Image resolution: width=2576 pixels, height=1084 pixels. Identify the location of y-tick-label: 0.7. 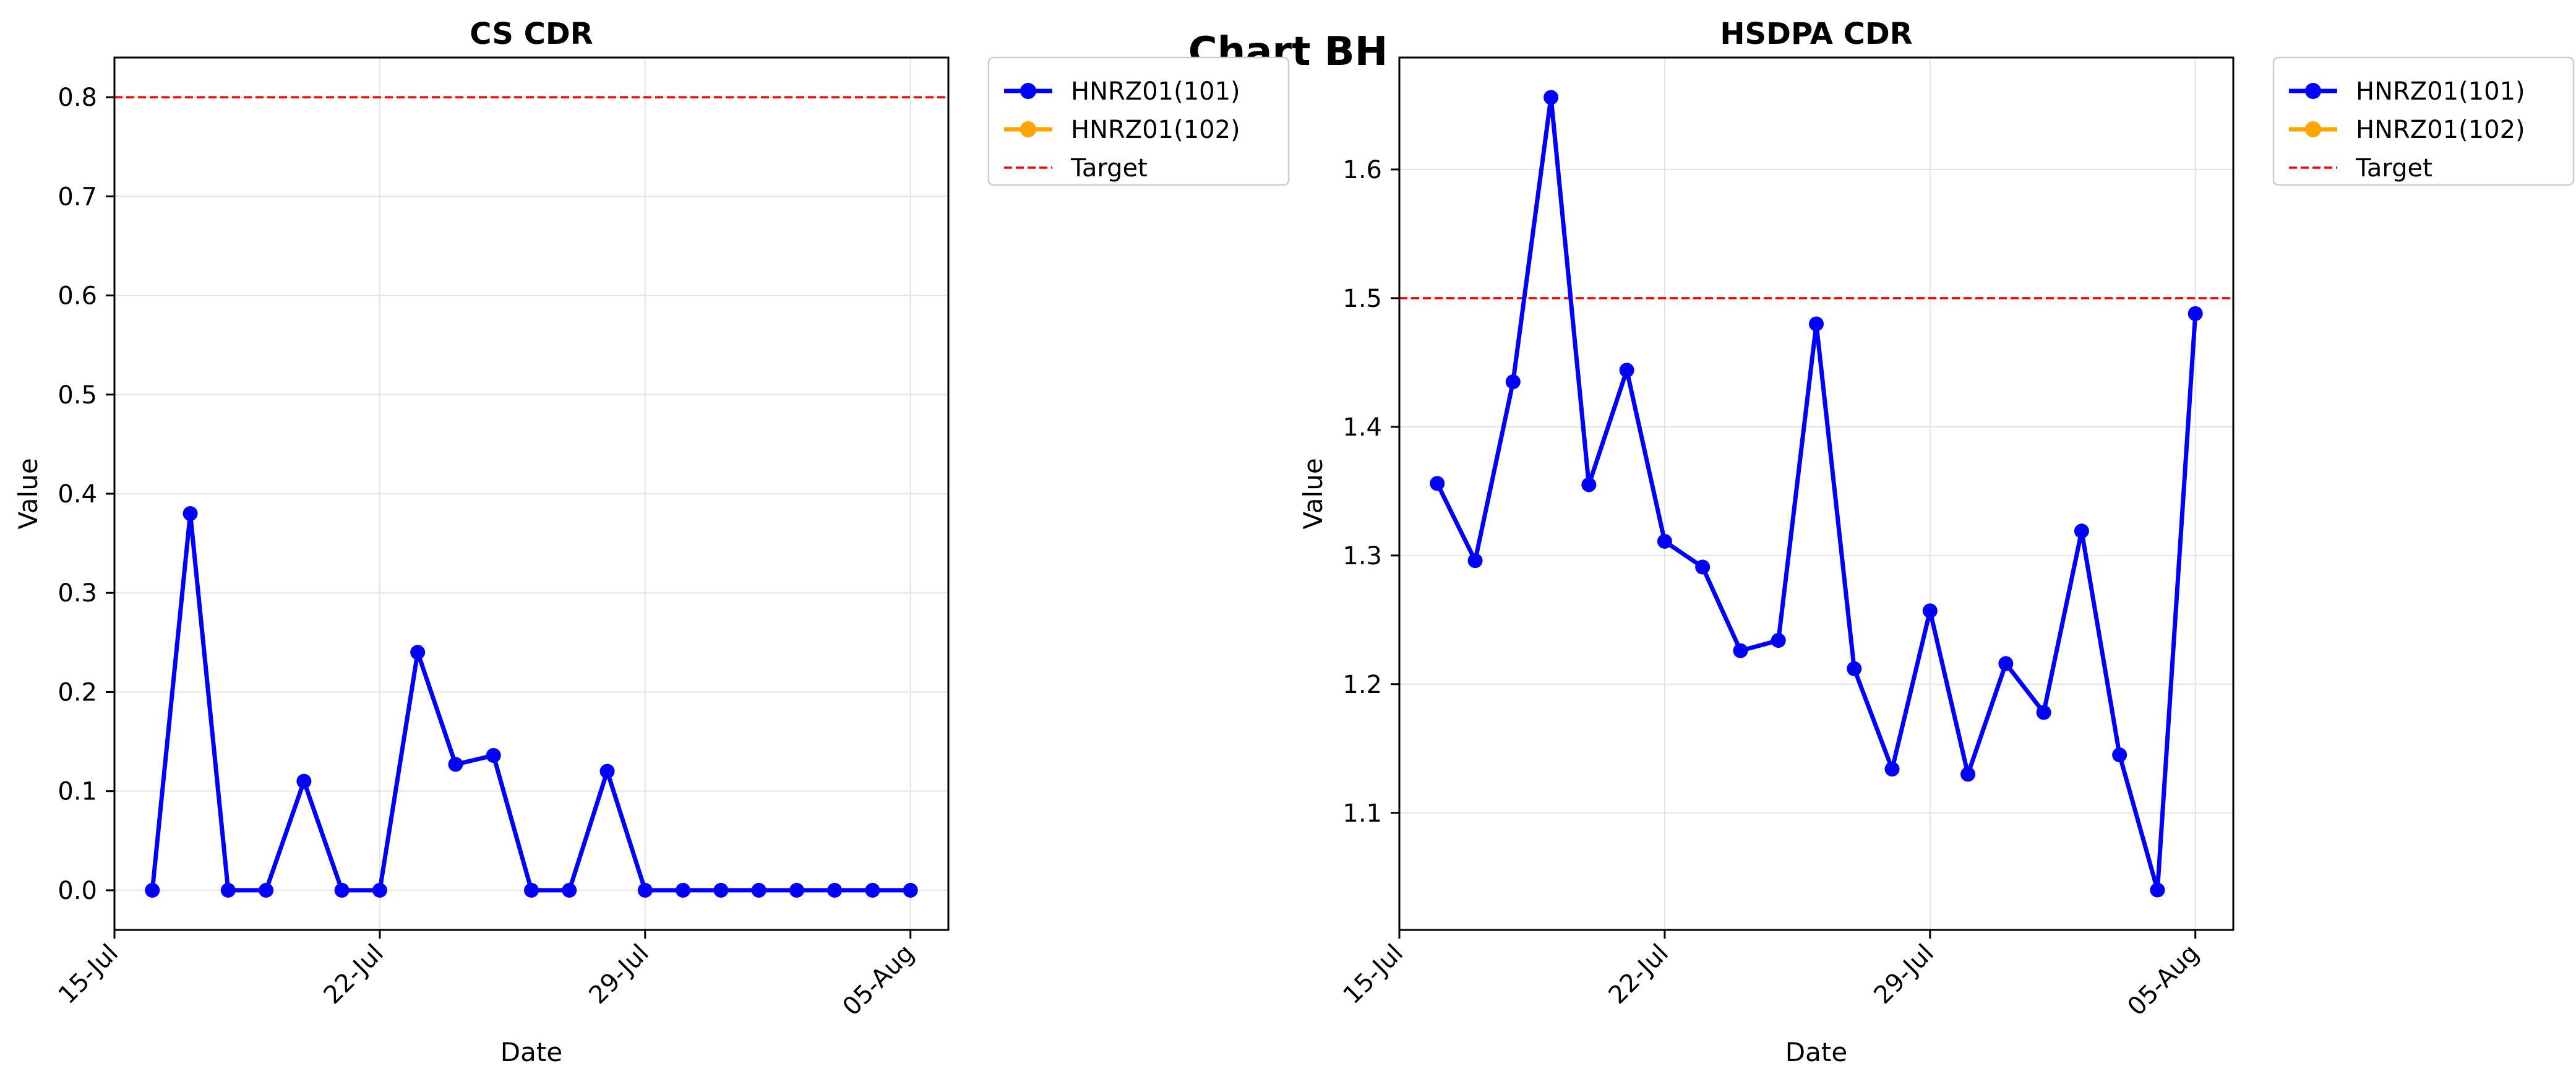
(77, 197).